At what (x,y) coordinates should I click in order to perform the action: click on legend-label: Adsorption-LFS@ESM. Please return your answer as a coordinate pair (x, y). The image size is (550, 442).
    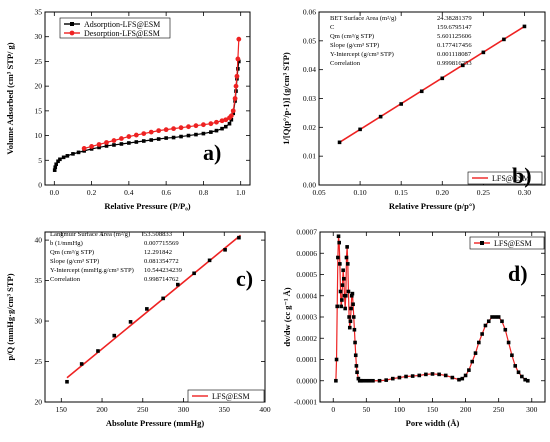
    Looking at the image, I should click on (122, 24).